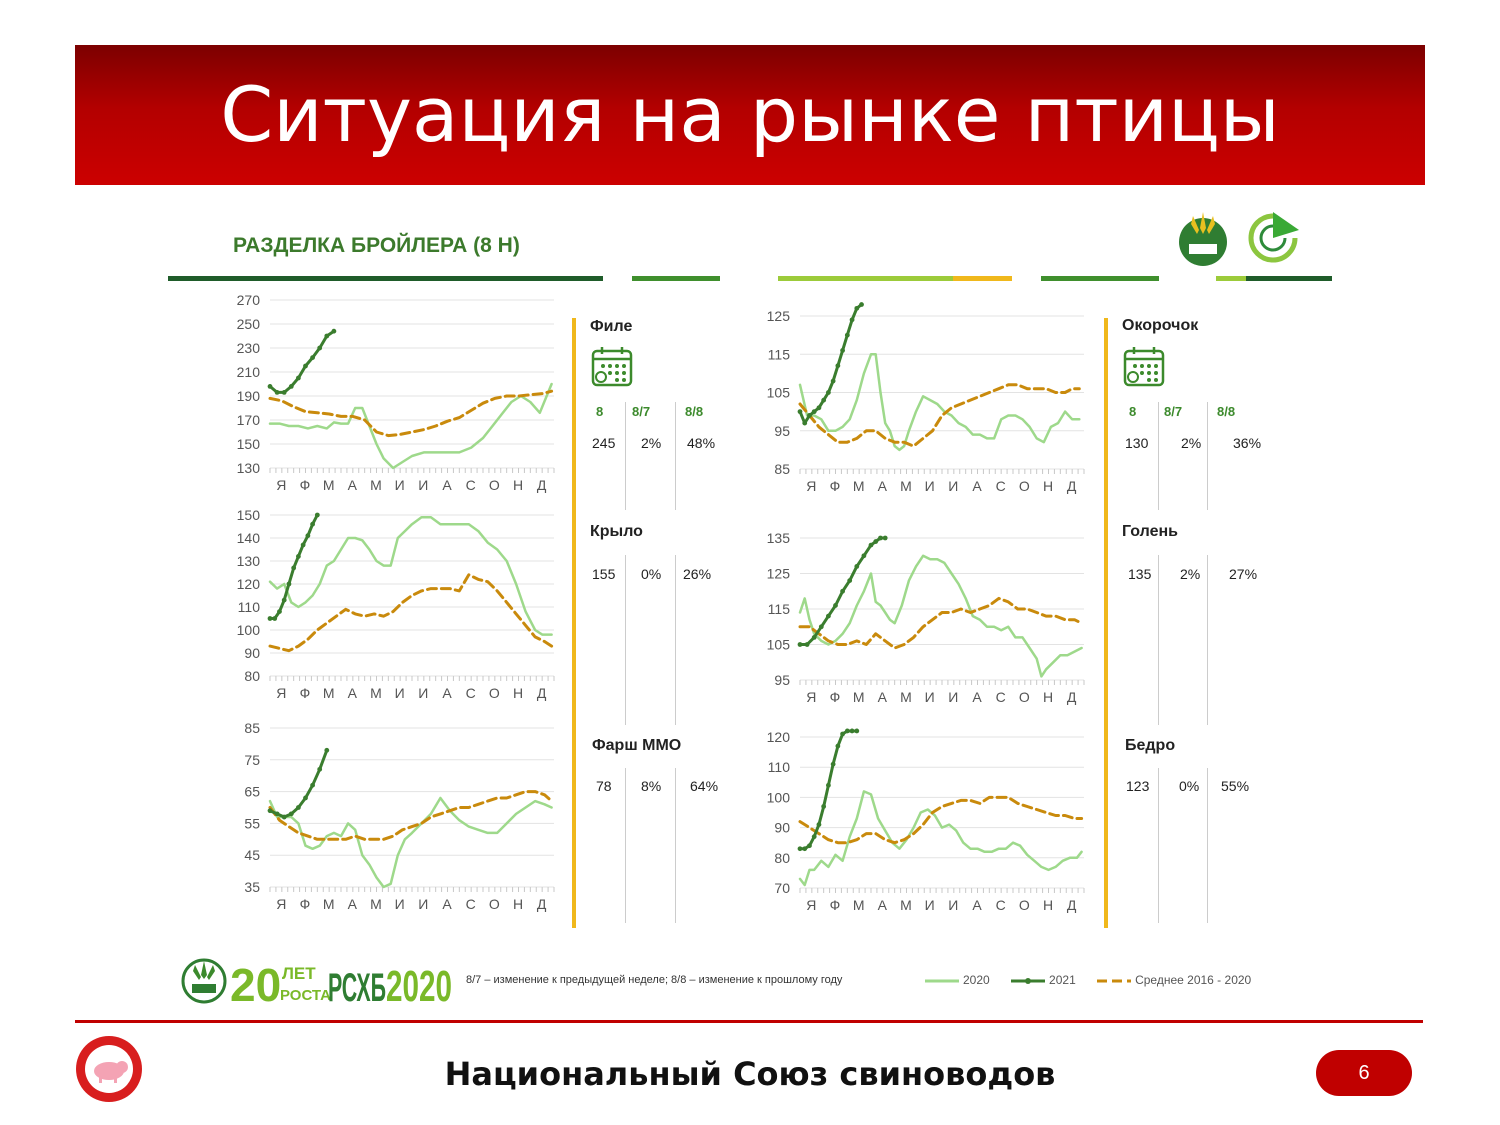 The image size is (1500, 1125). Describe the element at coordinates (574, 623) in the screenshot. I see `divider-left` at that location.